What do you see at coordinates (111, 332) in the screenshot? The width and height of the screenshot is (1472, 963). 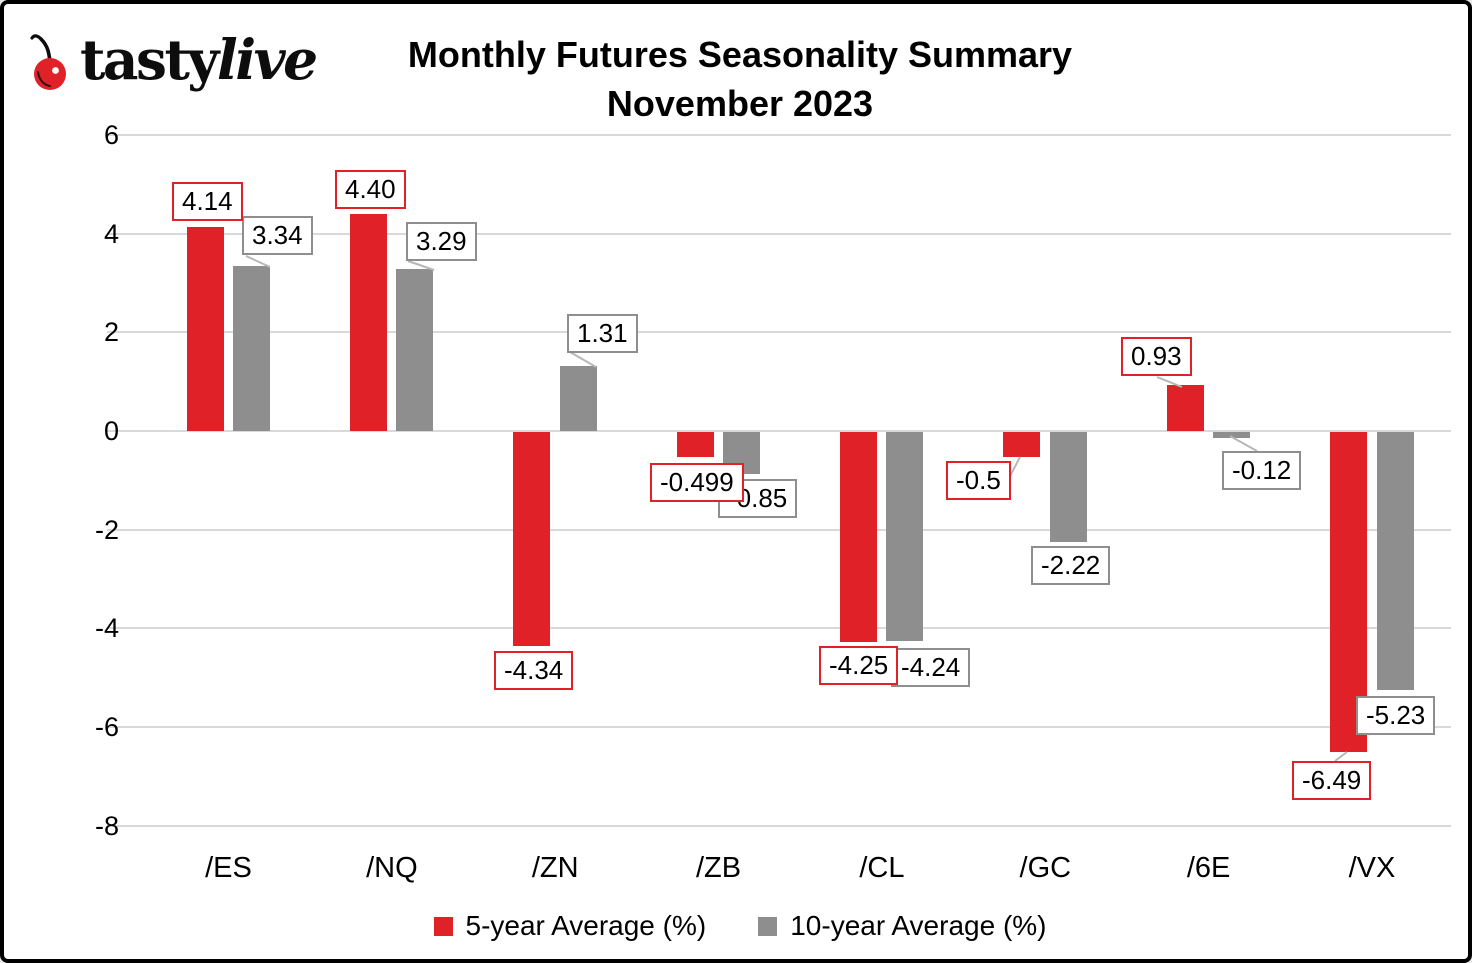 I see `y-axis-tick-label: 2` at bounding box center [111, 332].